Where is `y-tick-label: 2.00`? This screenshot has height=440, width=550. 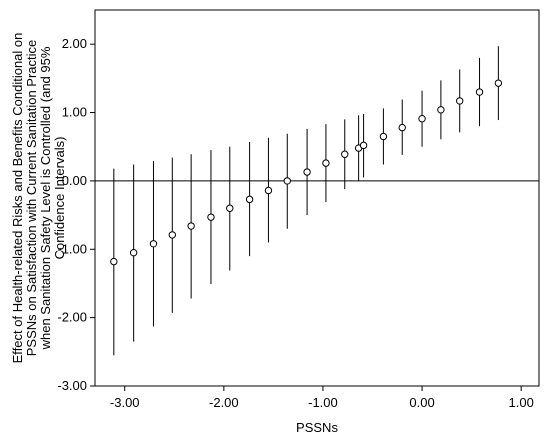
y-tick-label: 2.00 is located at coordinates (74, 43).